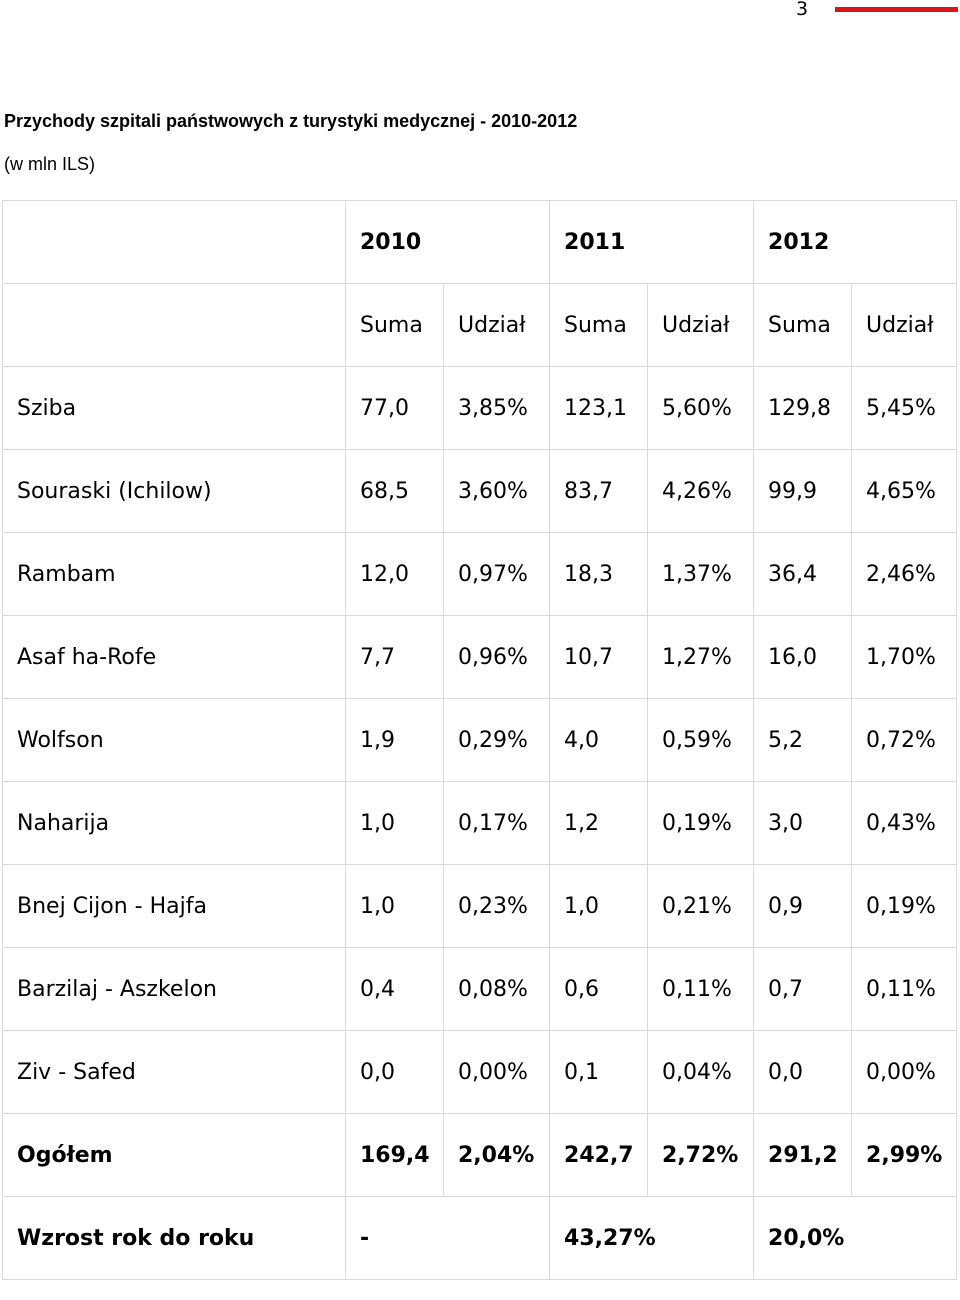 The width and height of the screenshot is (960, 1300). What do you see at coordinates (803, 989) in the screenshot?
I see `value-cell: 0,7` at bounding box center [803, 989].